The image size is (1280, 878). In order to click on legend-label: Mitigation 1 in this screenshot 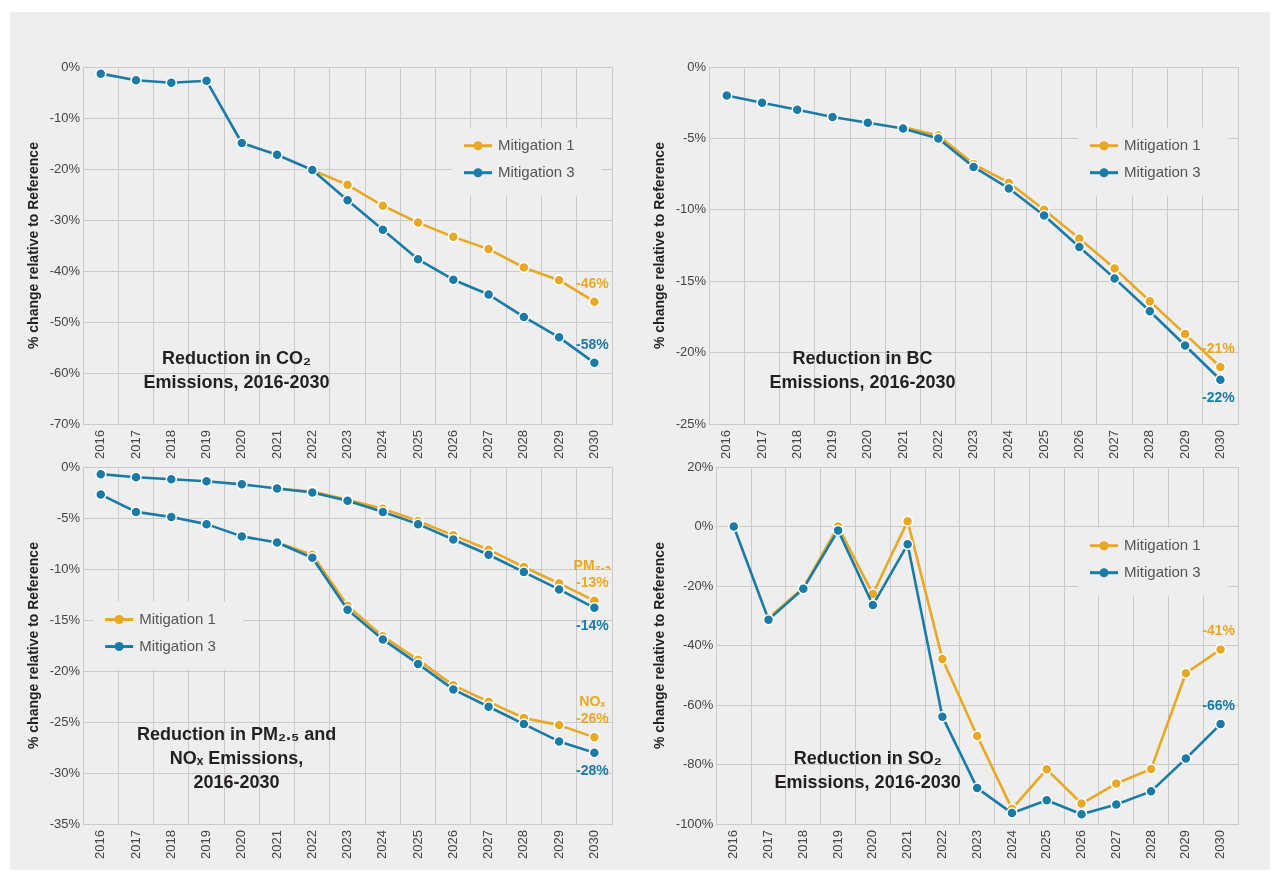, I will do `click(536, 144)`.